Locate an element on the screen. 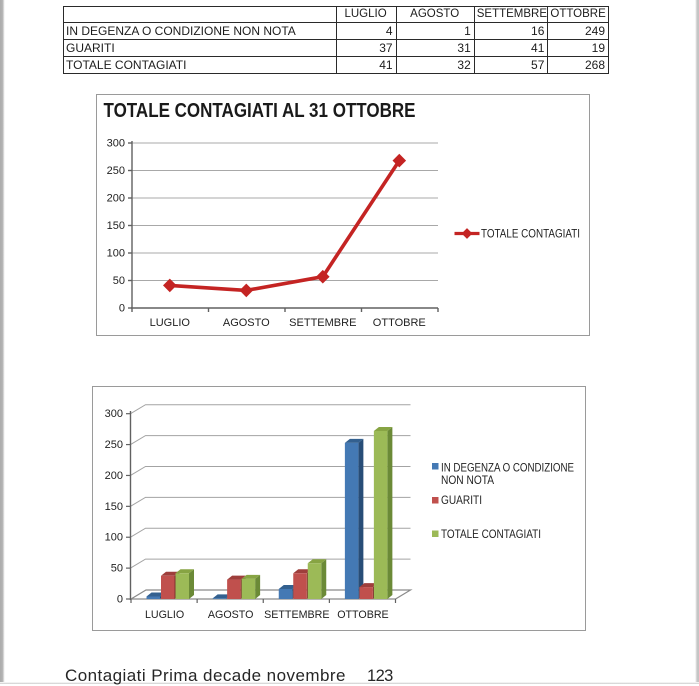  svg-text: NON NOTA is located at coordinates (467, 481).